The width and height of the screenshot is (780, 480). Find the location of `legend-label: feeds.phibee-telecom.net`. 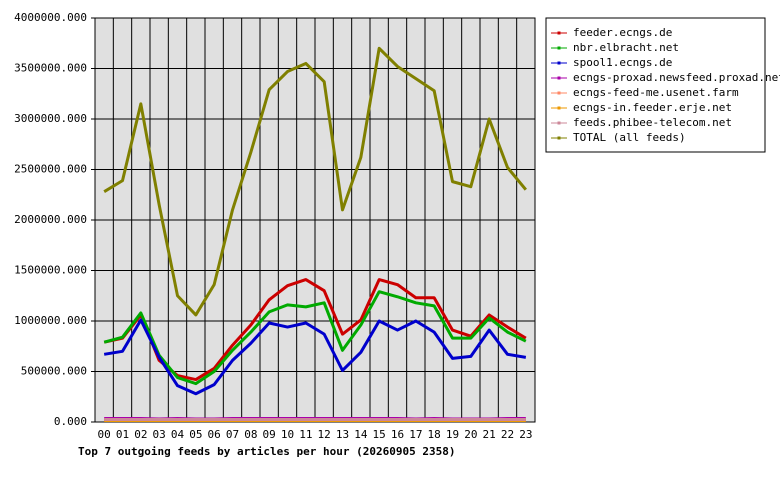

legend-label: feeds.phibee-telecom.net is located at coordinates (652, 122).